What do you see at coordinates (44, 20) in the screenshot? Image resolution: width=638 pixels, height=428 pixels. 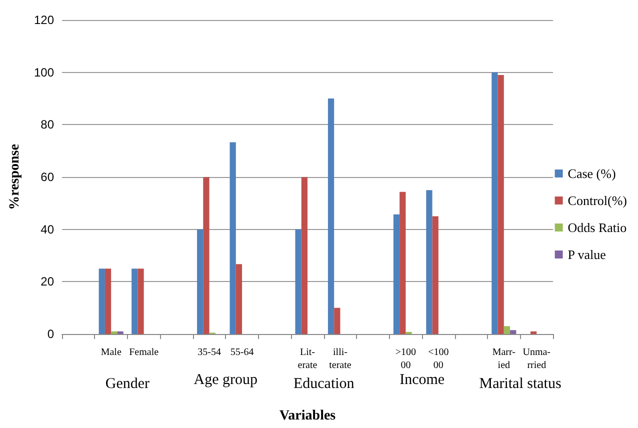 I see `y-tick-label: 120` at bounding box center [44, 20].